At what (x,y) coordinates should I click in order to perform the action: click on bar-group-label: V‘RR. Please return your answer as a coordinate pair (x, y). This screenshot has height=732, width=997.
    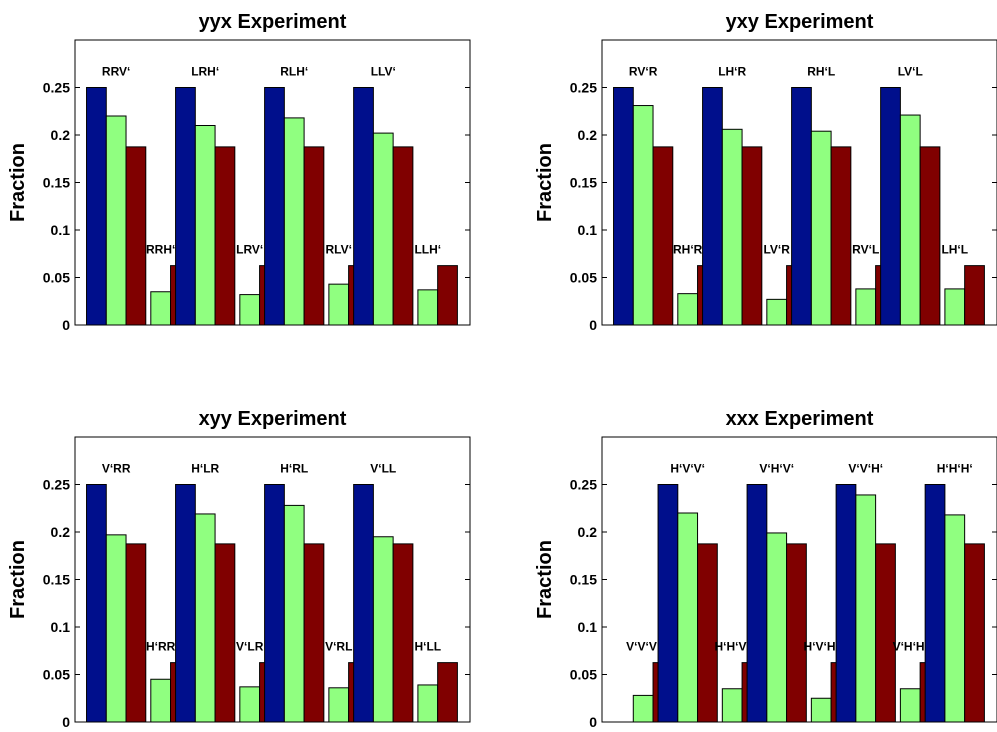
    Looking at the image, I should click on (116, 469).